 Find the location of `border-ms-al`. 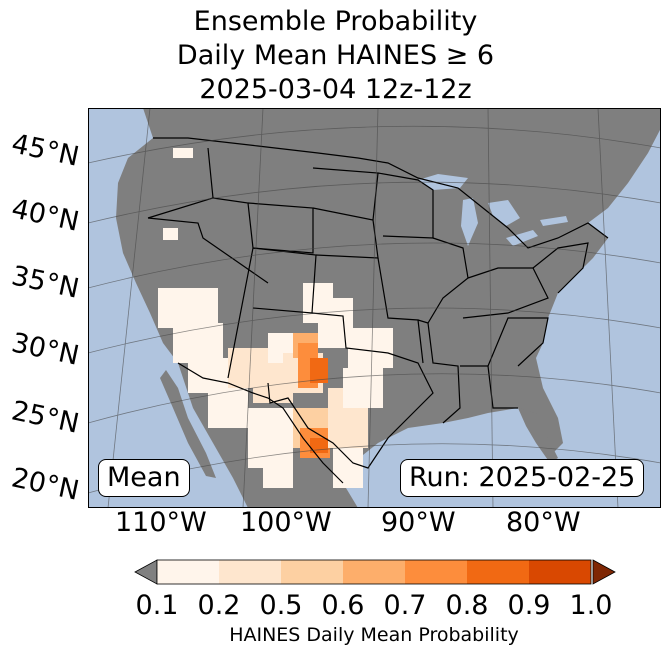

border-ms-al is located at coordinates (489, 387).